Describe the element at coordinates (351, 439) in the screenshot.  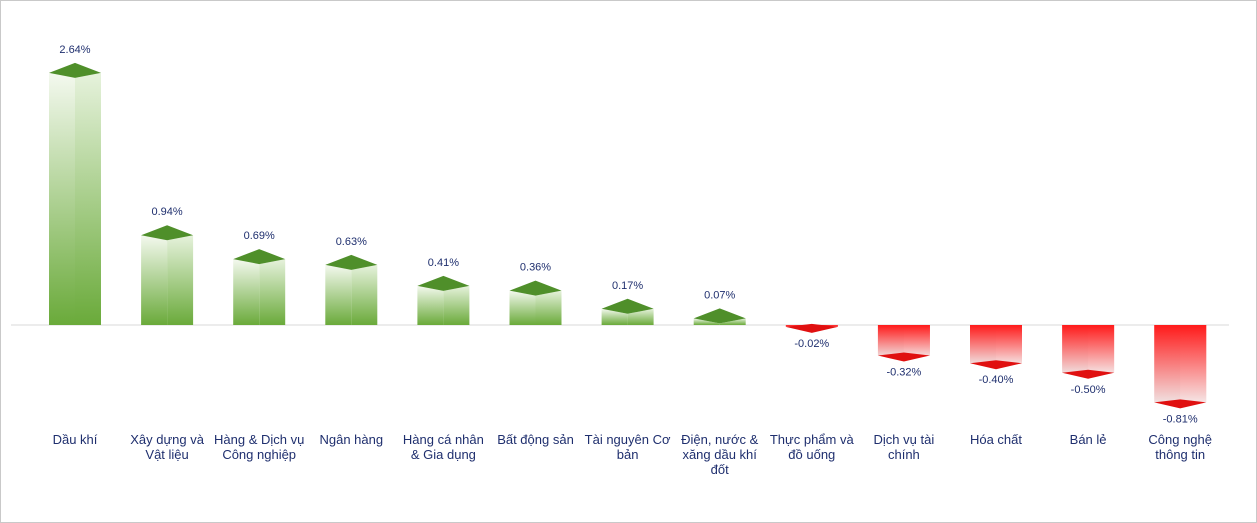
I see `category-label: Ngân hàng` at that location.